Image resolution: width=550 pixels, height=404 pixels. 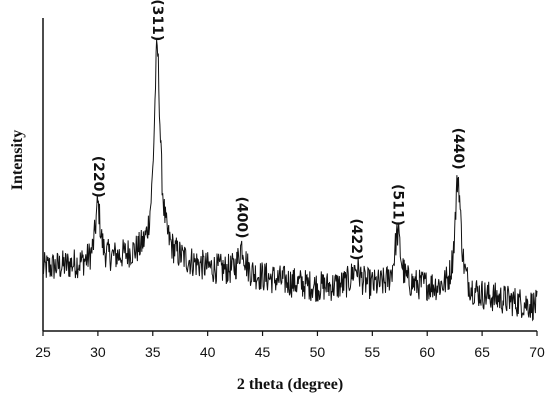 What do you see at coordinates (17, 160) in the screenshot?
I see `y-axis-title: Intensity` at bounding box center [17, 160].